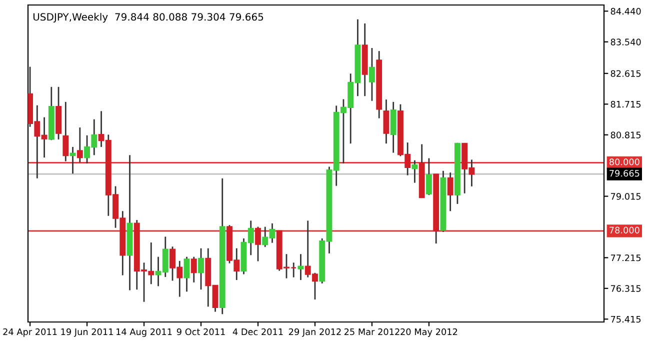  What do you see at coordinates (624, 162) in the screenshot?
I see `ref-line-label: 80.000` at bounding box center [624, 162].